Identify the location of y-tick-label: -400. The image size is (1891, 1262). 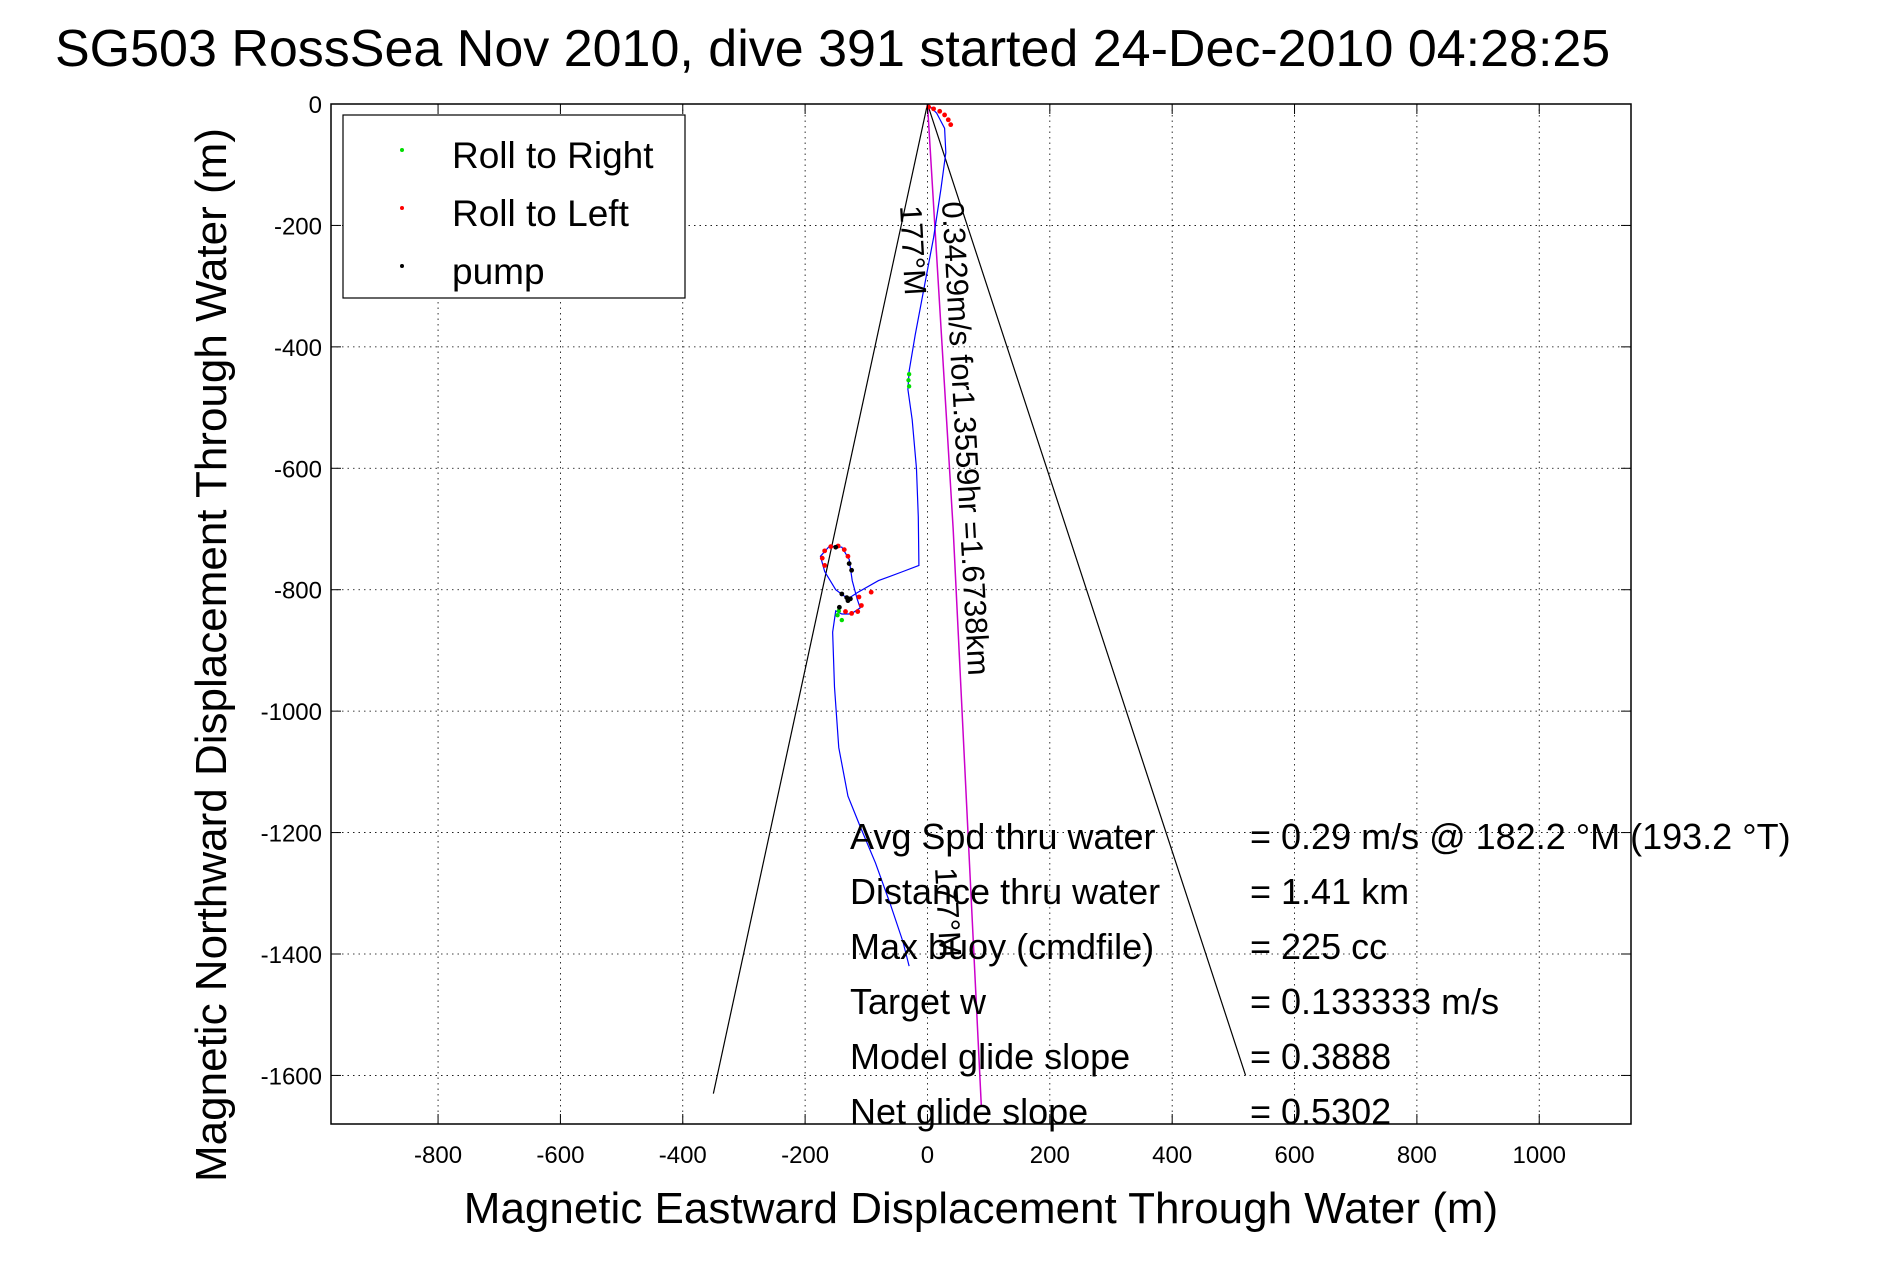
(298, 348).